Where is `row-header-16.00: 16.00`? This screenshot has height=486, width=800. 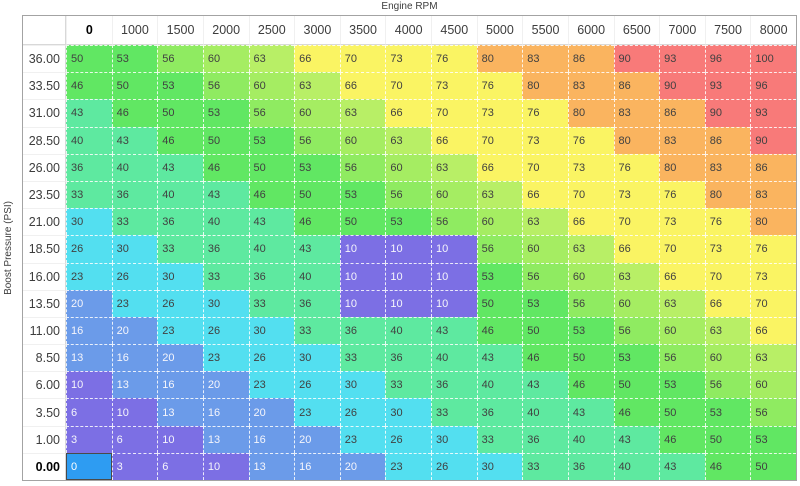 row-header-16.00: 16.00 is located at coordinates (44, 276).